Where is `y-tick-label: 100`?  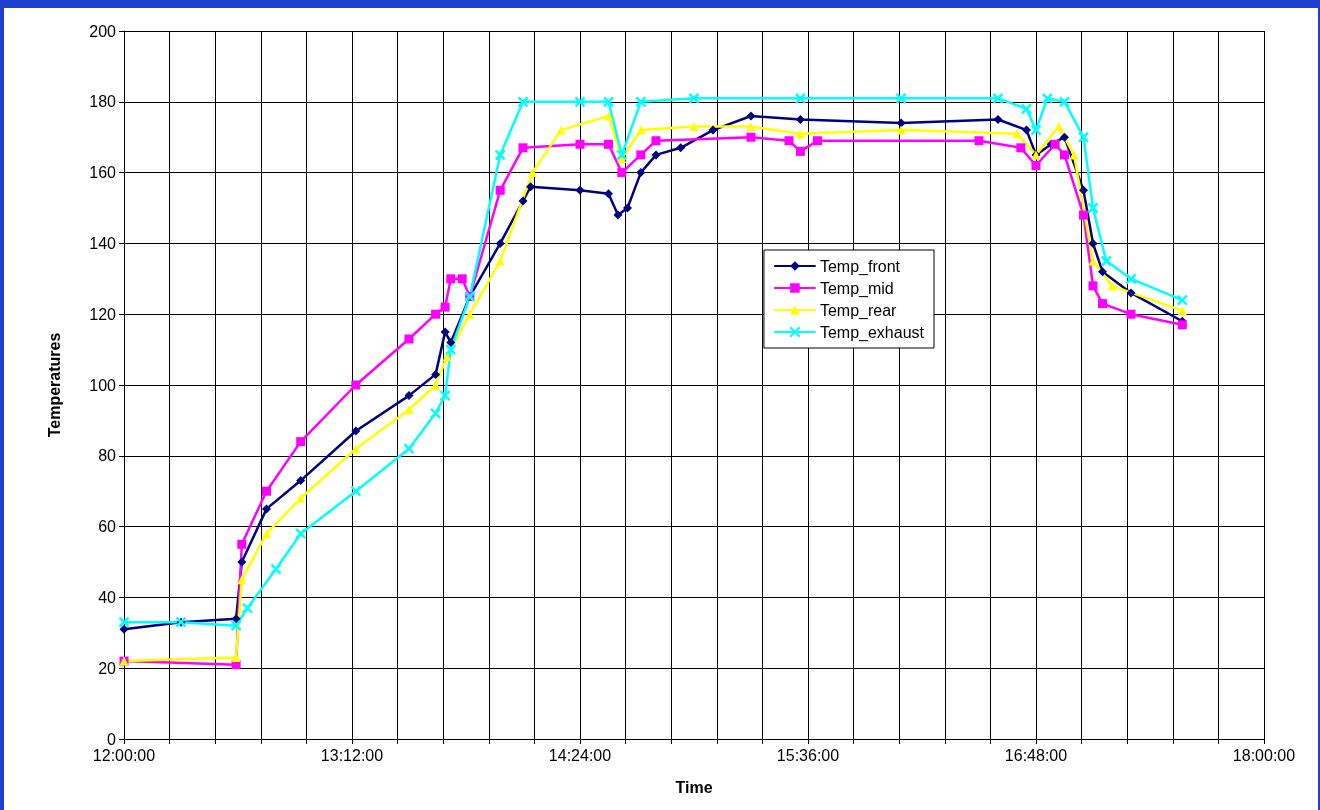 y-tick-label: 100 is located at coordinates (103, 385).